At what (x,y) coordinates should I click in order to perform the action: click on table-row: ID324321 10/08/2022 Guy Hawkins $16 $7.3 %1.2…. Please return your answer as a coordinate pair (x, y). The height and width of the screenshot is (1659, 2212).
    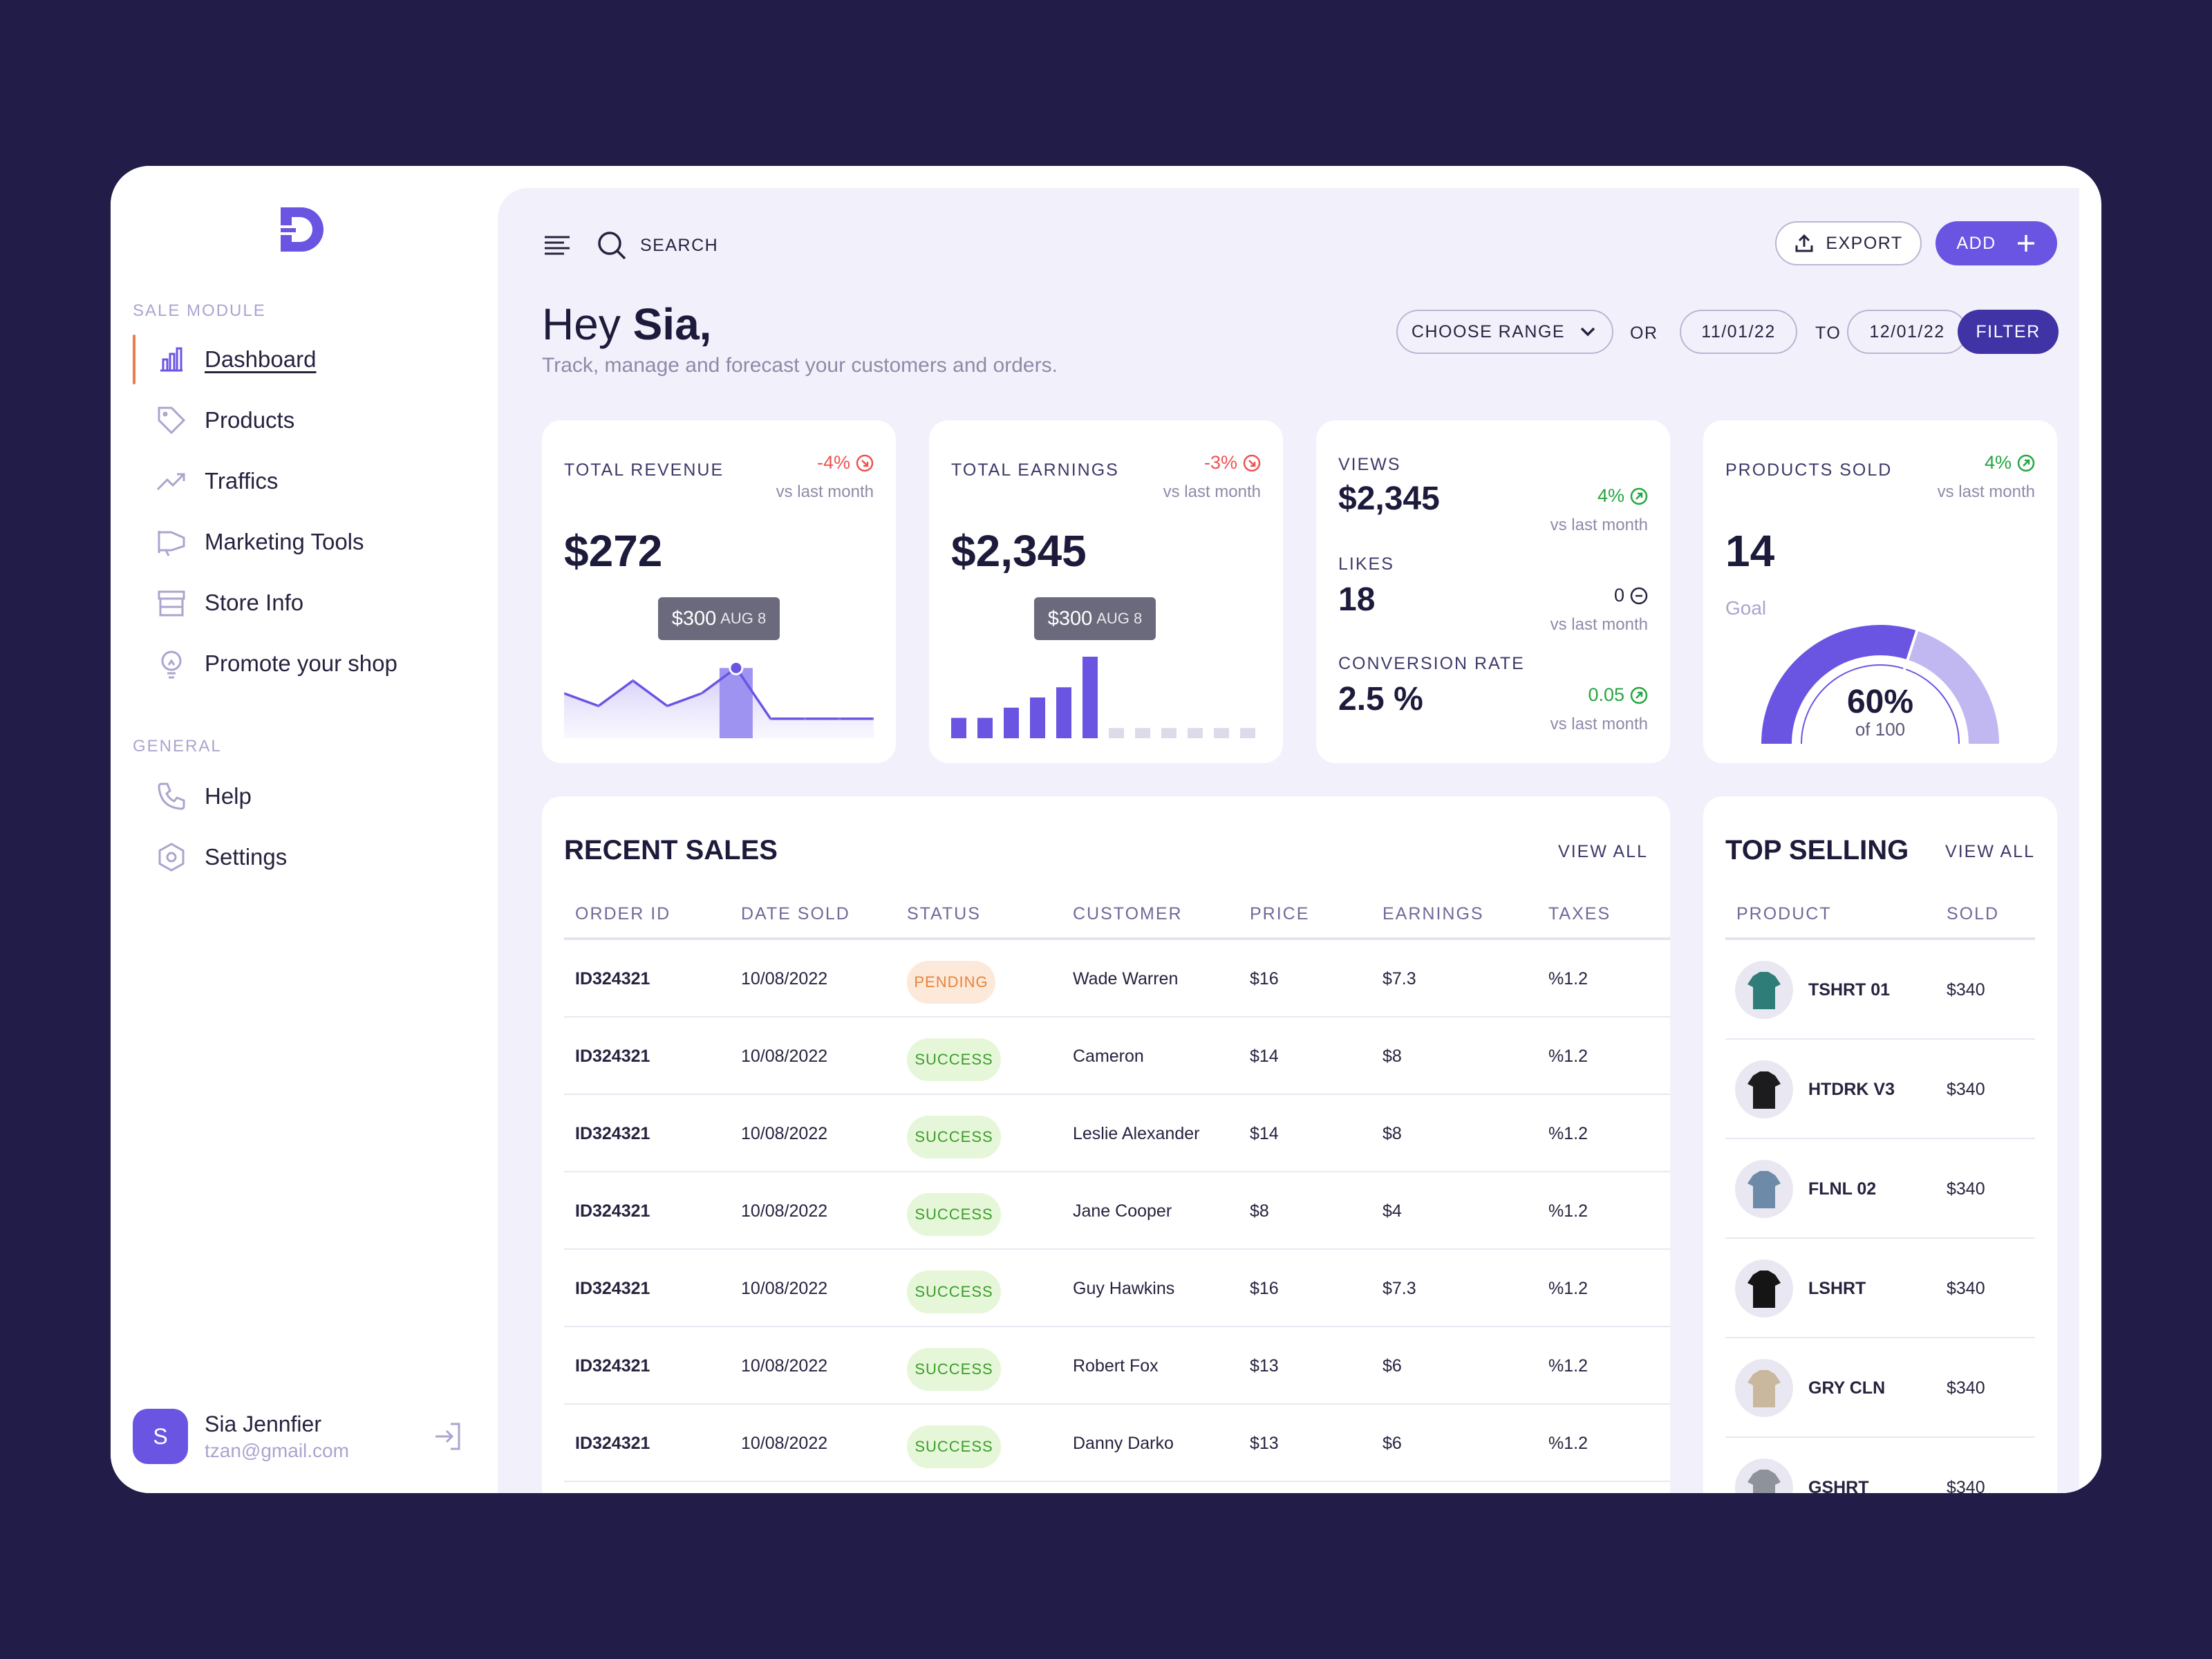
    Looking at the image, I should click on (1117, 1288).